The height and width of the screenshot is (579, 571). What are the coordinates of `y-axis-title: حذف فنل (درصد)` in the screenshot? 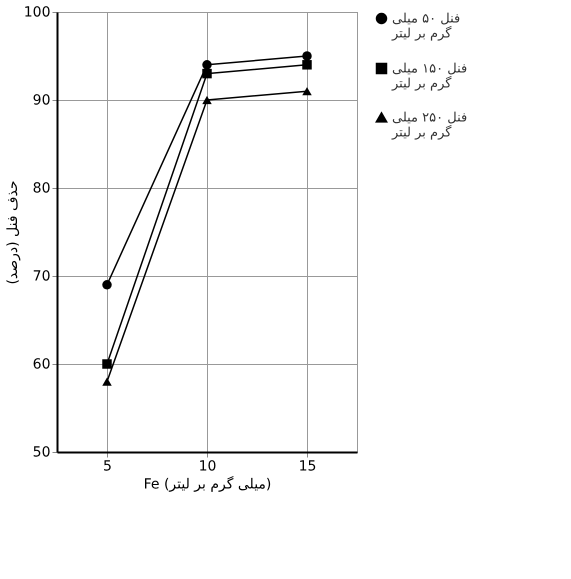 It's located at (12, 232).